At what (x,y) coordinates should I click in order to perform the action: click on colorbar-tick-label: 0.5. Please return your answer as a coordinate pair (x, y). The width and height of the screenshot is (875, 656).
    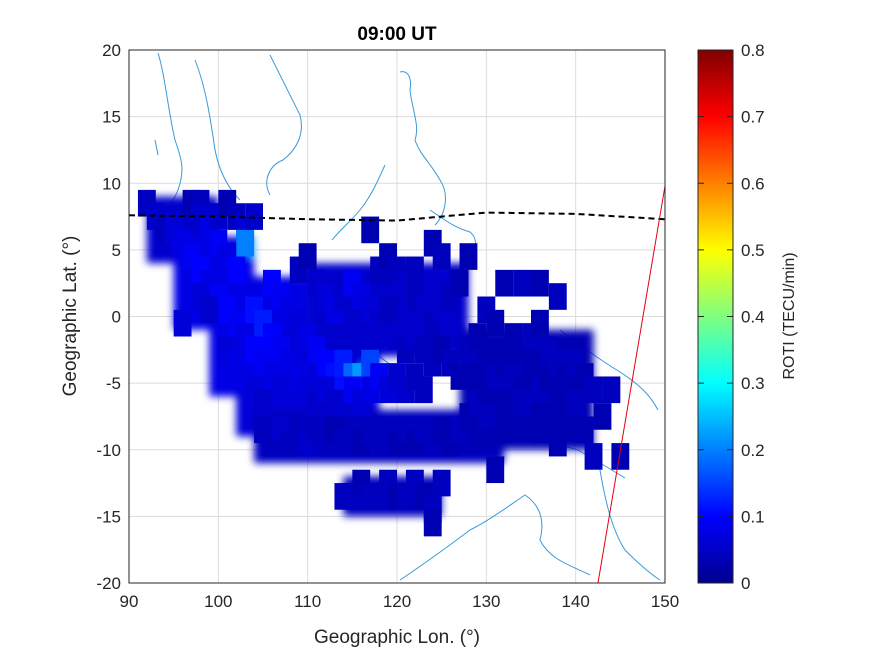
    Looking at the image, I should click on (753, 250).